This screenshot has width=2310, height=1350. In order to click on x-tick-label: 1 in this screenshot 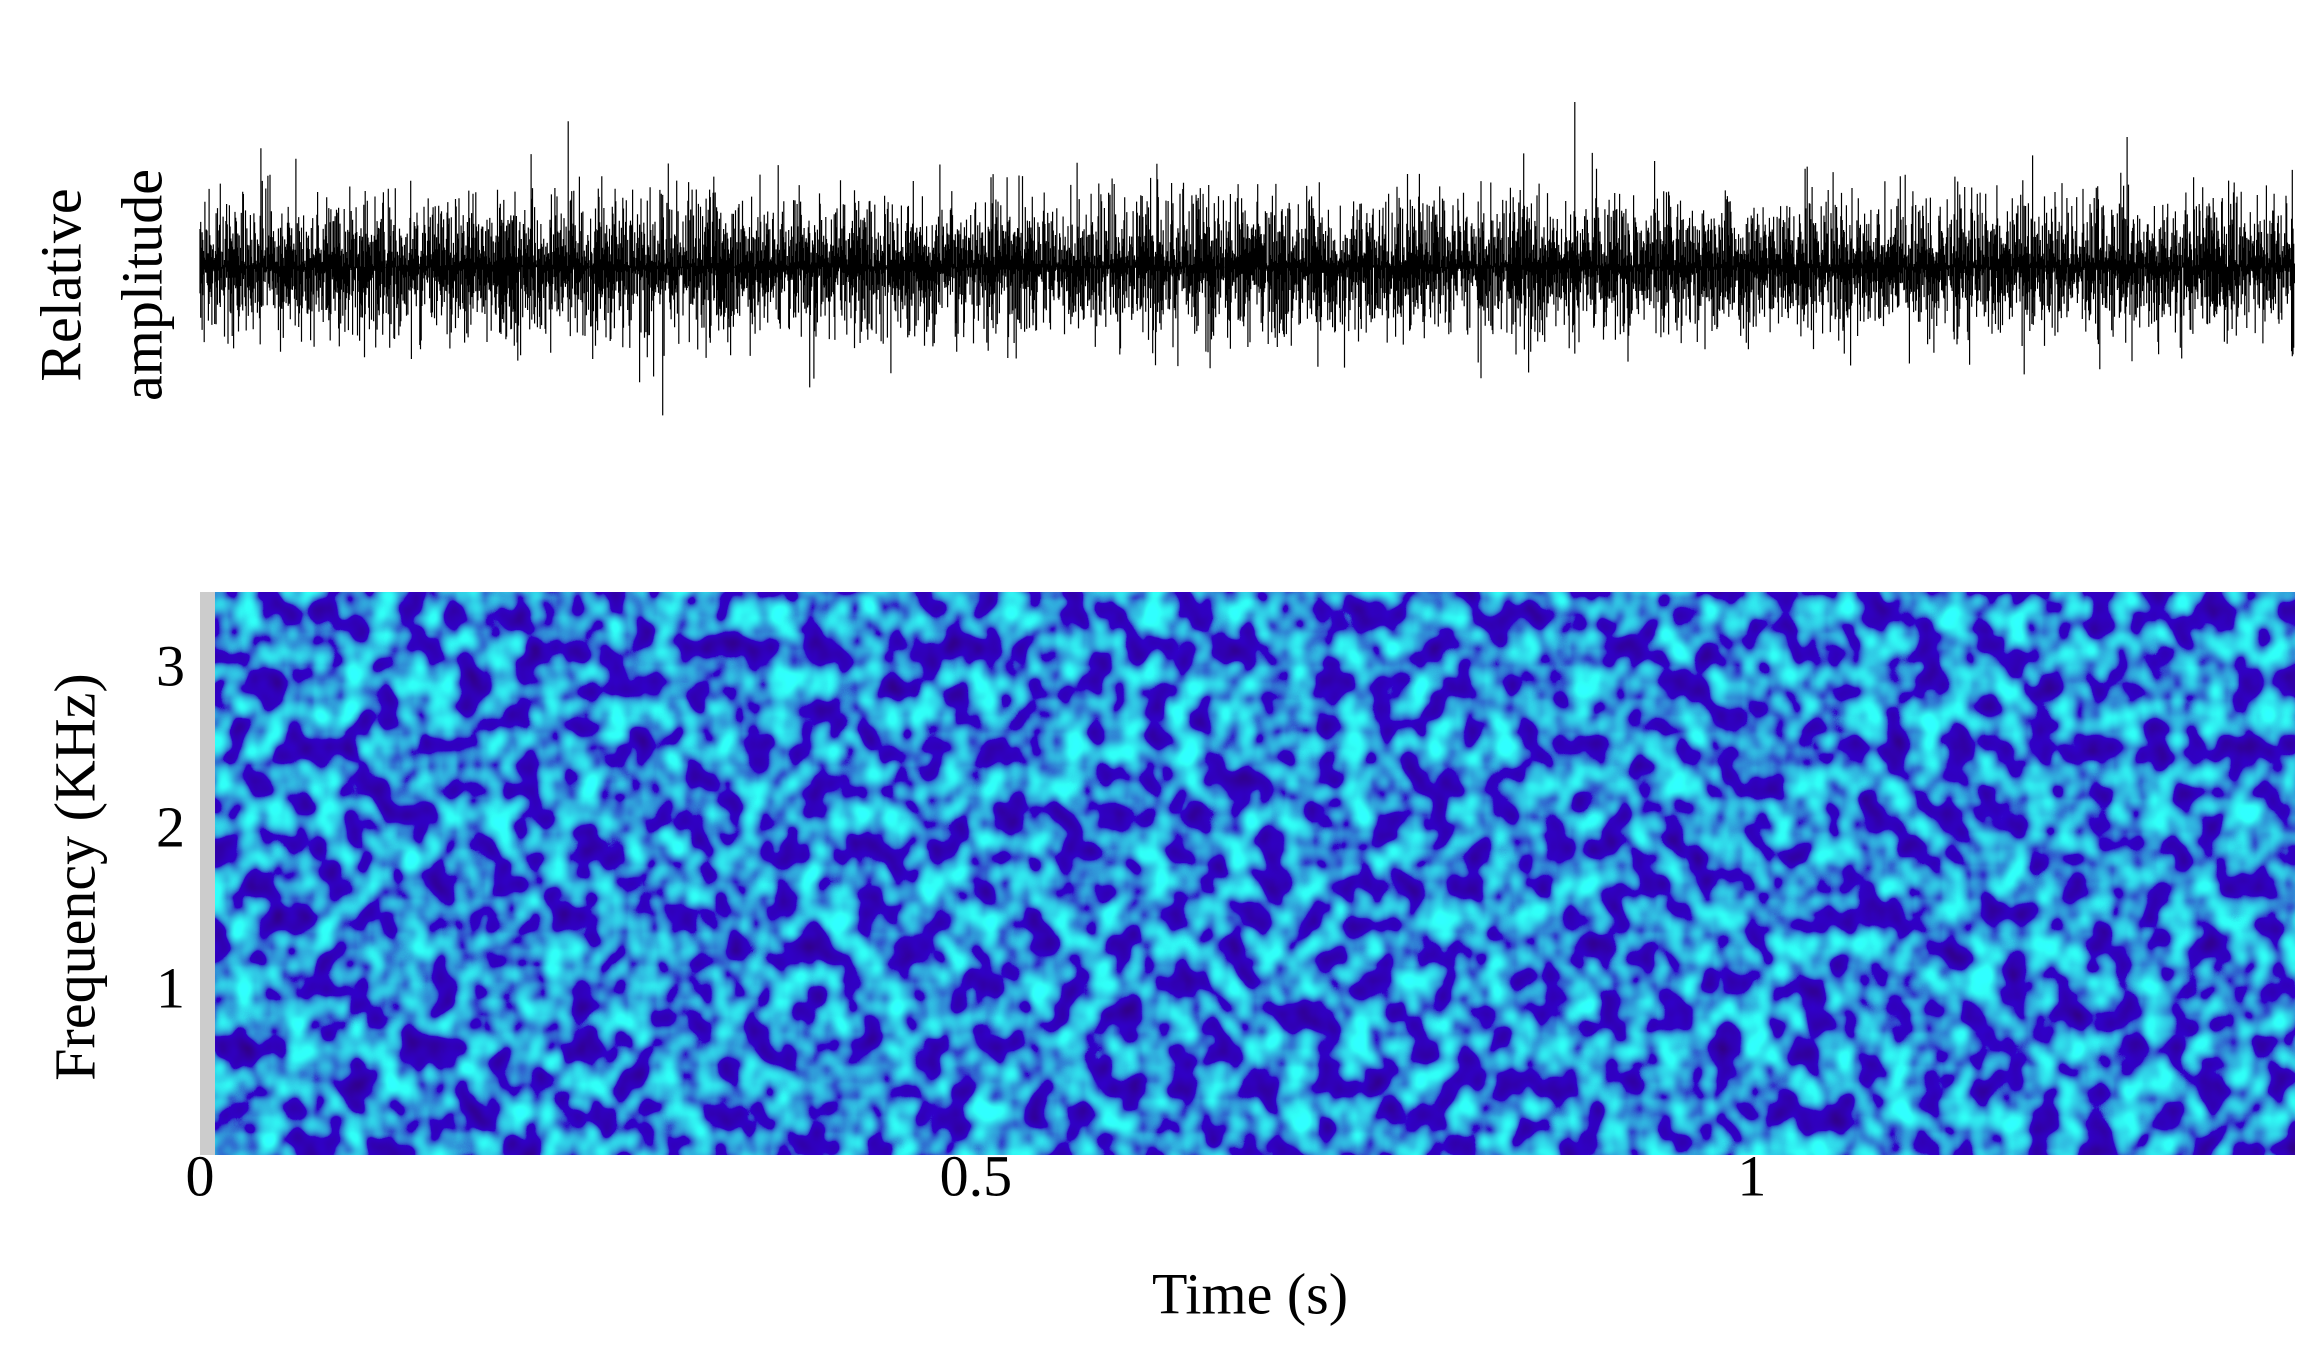, I will do `click(1751, 1175)`.